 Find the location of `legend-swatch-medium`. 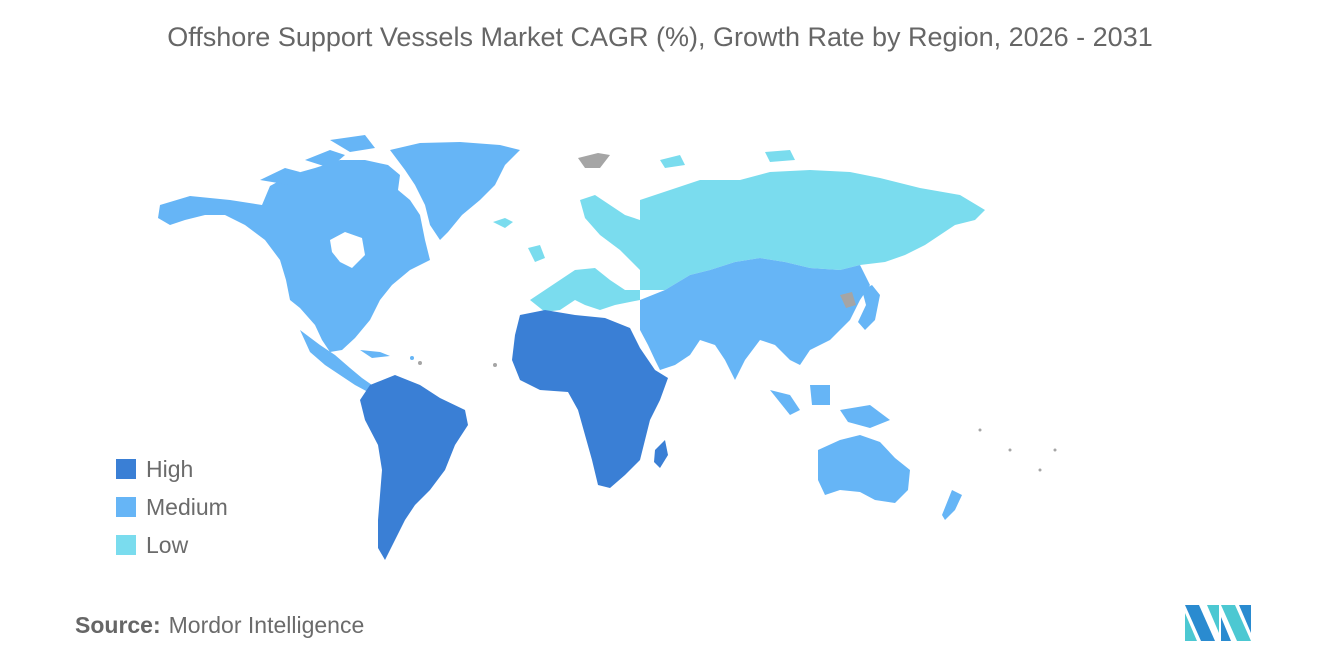

legend-swatch-medium is located at coordinates (126, 507).